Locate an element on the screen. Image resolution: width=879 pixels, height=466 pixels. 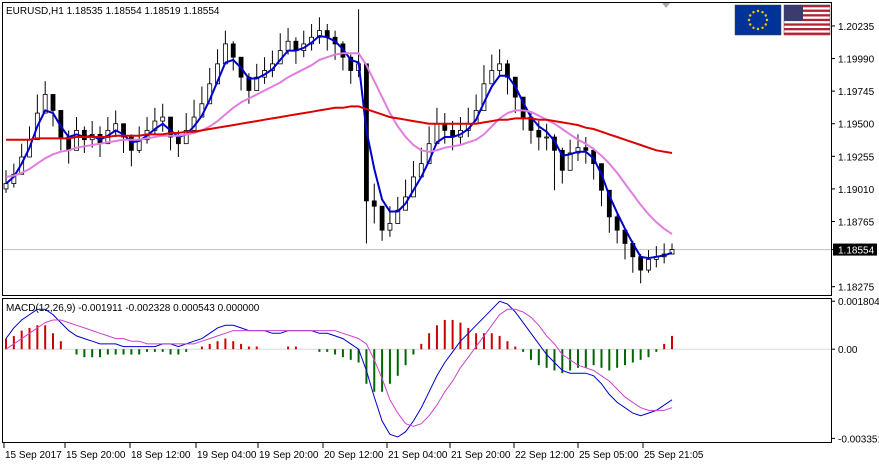
current-price-text: 1.18554 is located at coordinates (856, 251).